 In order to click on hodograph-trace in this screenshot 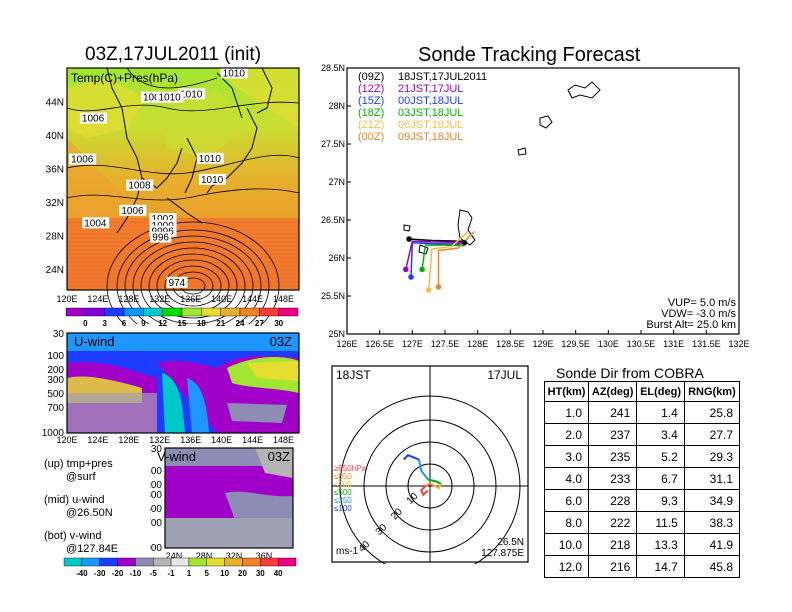, I will do `click(422, 475)`.